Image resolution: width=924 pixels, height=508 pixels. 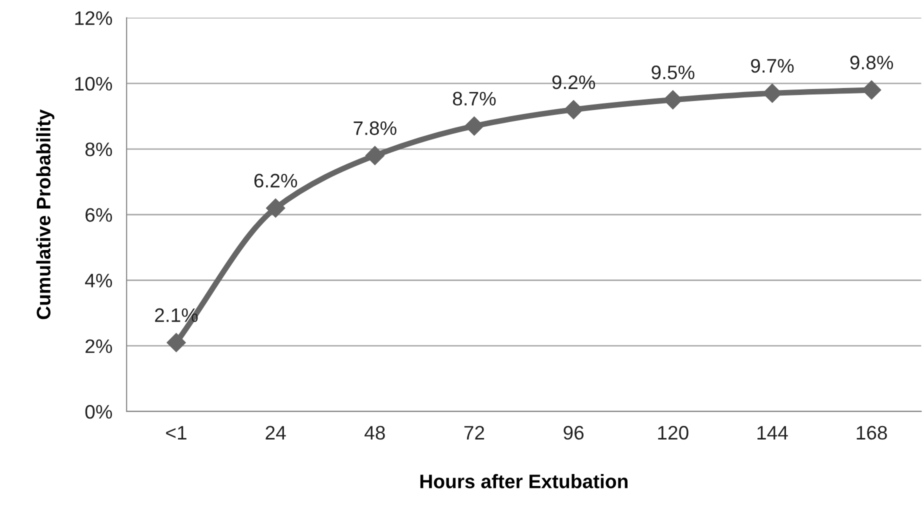 I want to click on y-axis-title: Cumulative Probability, so click(x=45, y=214).